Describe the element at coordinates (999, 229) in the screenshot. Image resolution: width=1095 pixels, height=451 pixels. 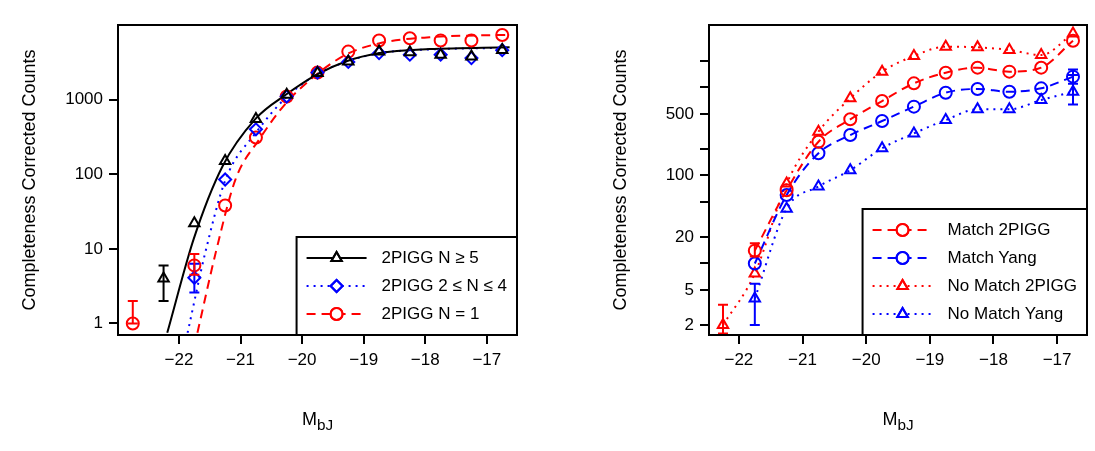
I see `legend-label: Match 2PIGG` at that location.